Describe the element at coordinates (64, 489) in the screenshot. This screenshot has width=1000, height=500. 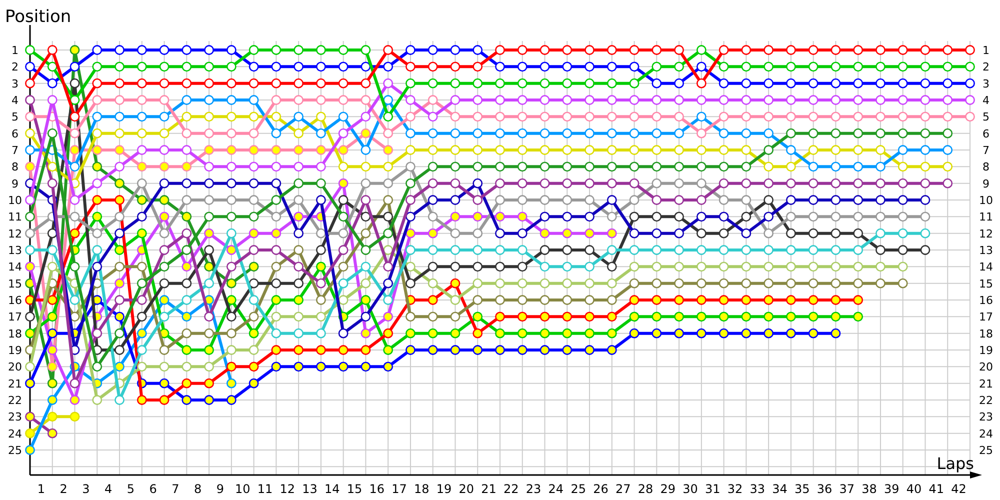
I see `x-tick-label: 2` at that location.